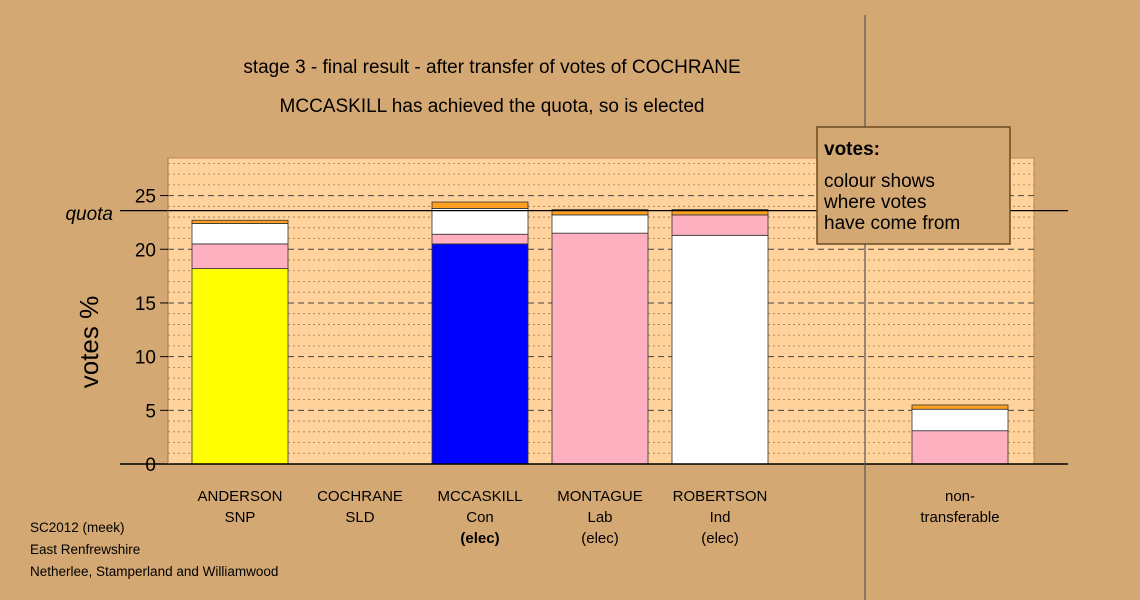  What do you see at coordinates (479, 496) in the screenshot?
I see `x-tick-label: MCCASKILL` at bounding box center [479, 496].